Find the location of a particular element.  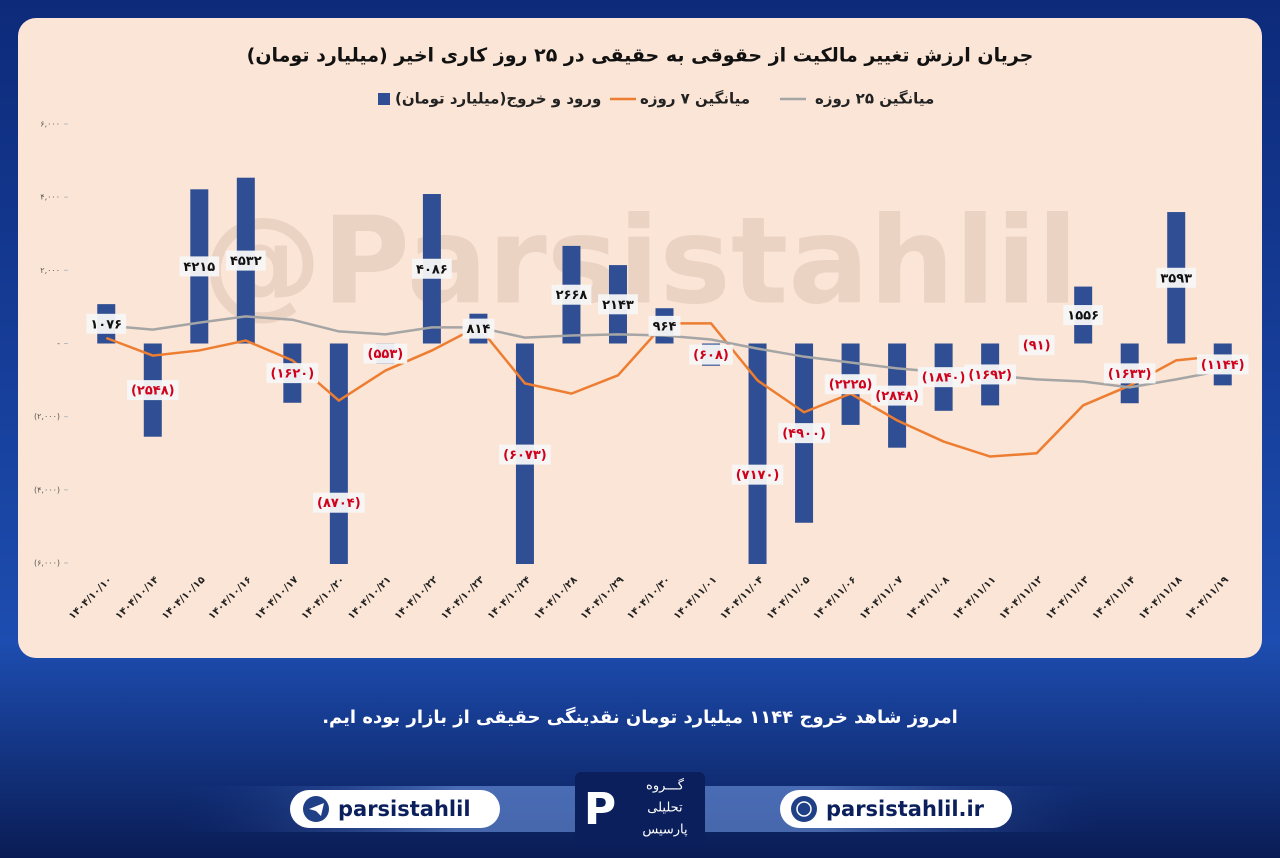

data-label: ۱۵۵۶ is located at coordinates (1083, 316).